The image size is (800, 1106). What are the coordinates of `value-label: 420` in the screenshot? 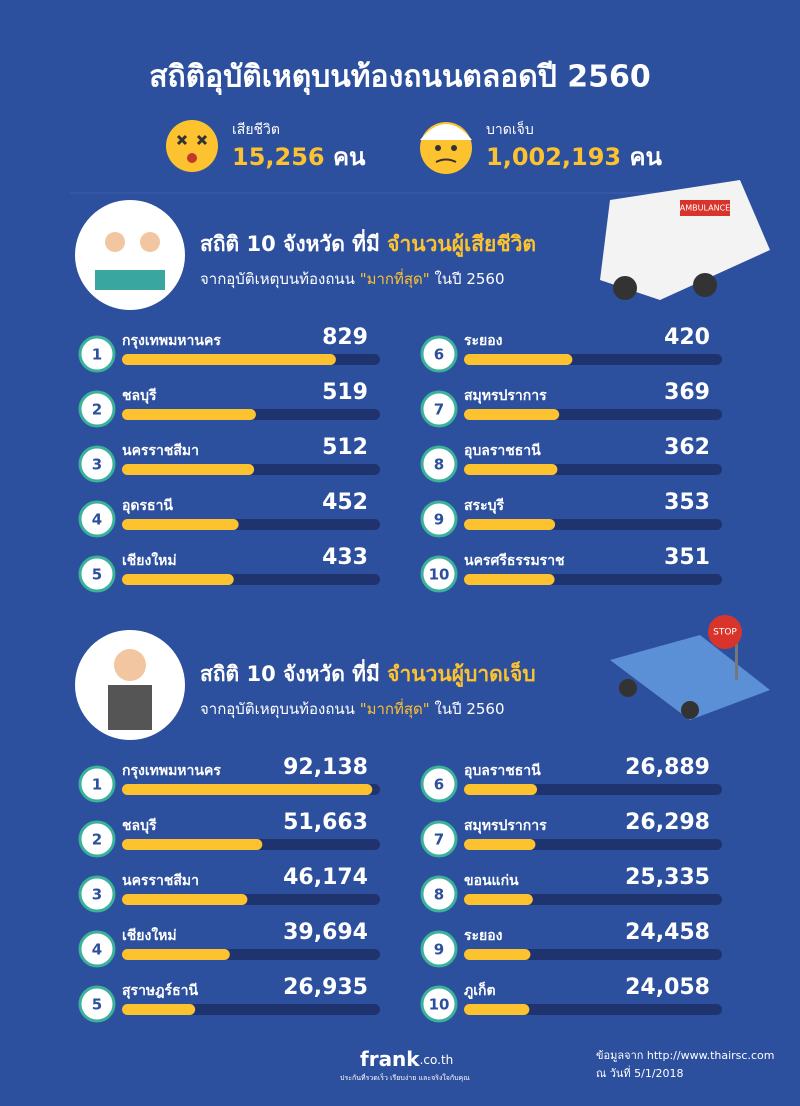 It's located at (687, 337).